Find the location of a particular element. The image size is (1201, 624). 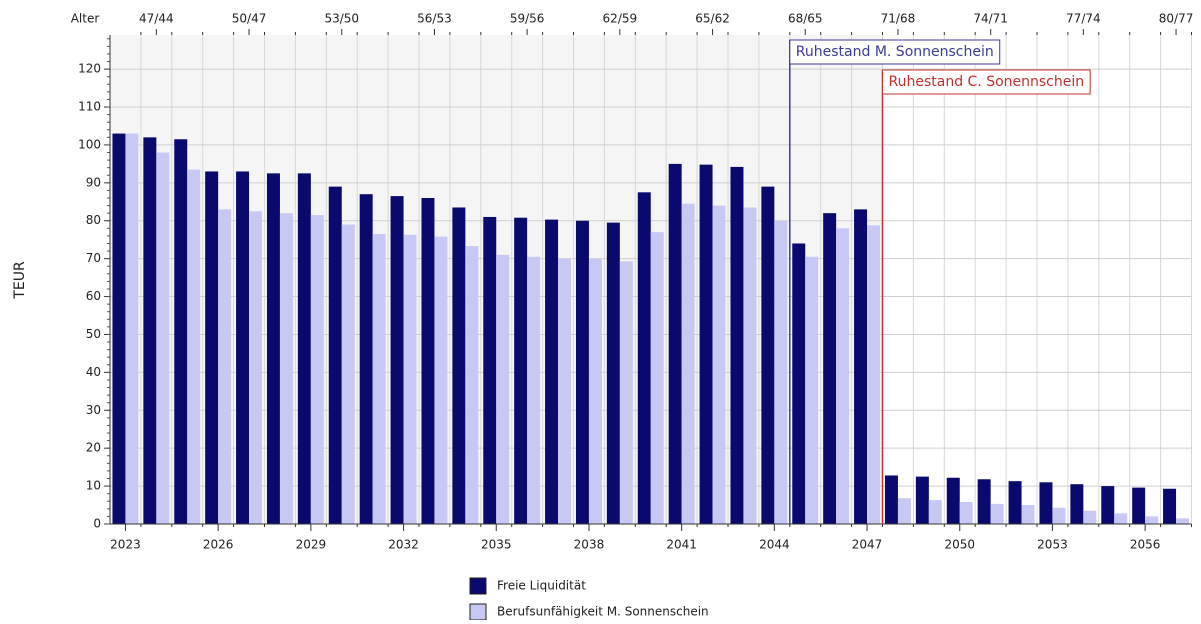

top-tick-label: 77/74 is located at coordinates (1083, 19).